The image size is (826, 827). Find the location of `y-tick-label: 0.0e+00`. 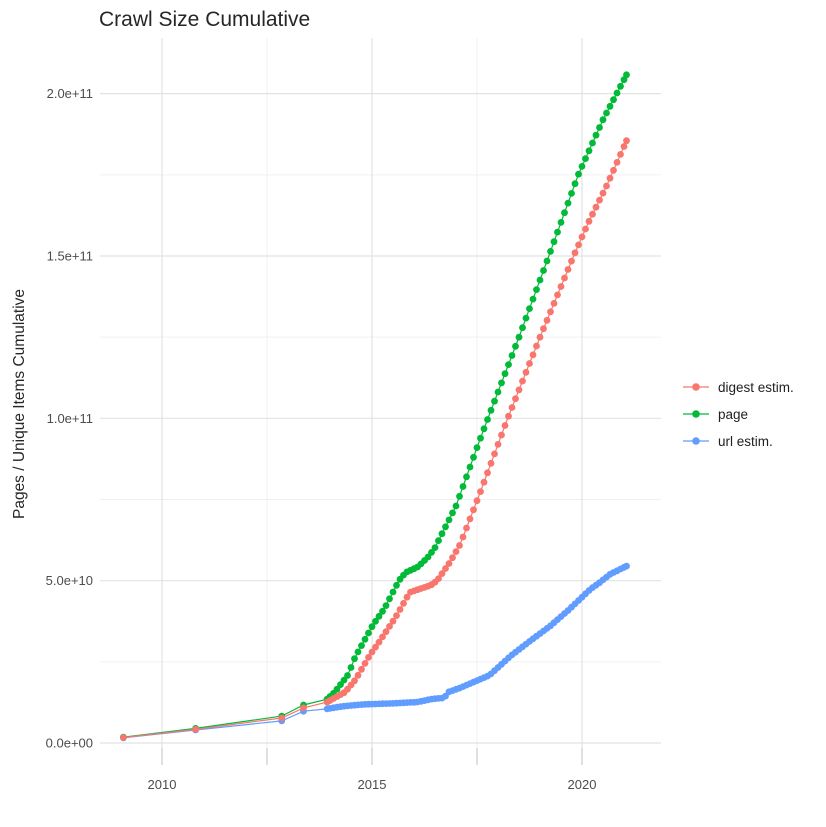

y-tick-label: 0.0e+00 is located at coordinates (69, 743).